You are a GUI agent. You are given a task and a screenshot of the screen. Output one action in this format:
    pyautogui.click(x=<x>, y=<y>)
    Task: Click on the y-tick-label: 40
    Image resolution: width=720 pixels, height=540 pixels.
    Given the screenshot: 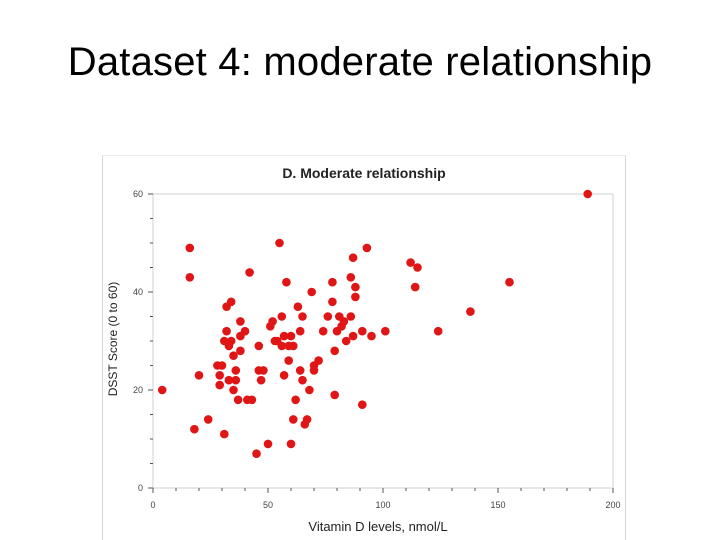 What is the action you would take?
    pyautogui.click(x=138, y=292)
    